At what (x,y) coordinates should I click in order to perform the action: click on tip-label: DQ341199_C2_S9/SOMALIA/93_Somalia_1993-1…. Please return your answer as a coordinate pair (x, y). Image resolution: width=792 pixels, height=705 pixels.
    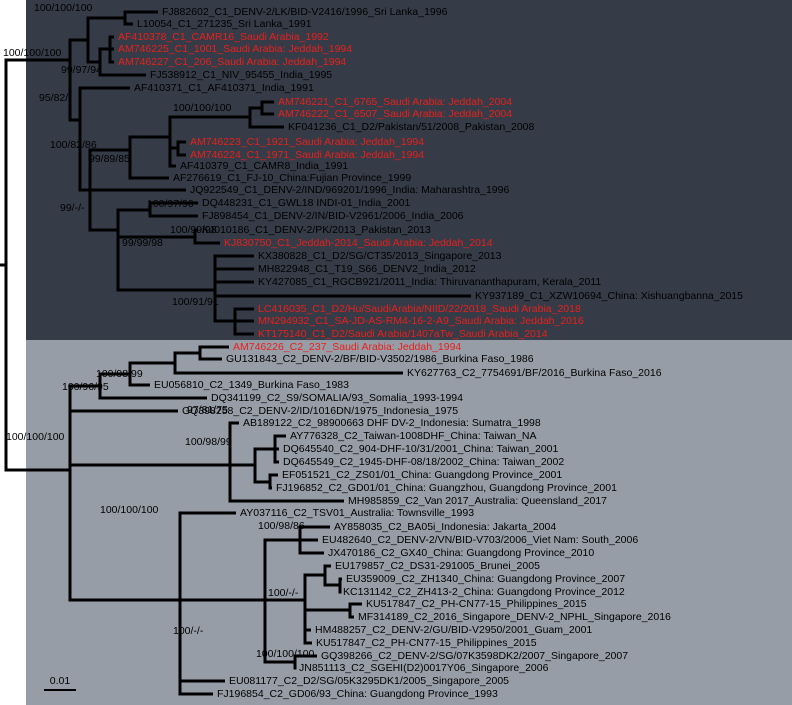
    Looking at the image, I should click on (337, 398).